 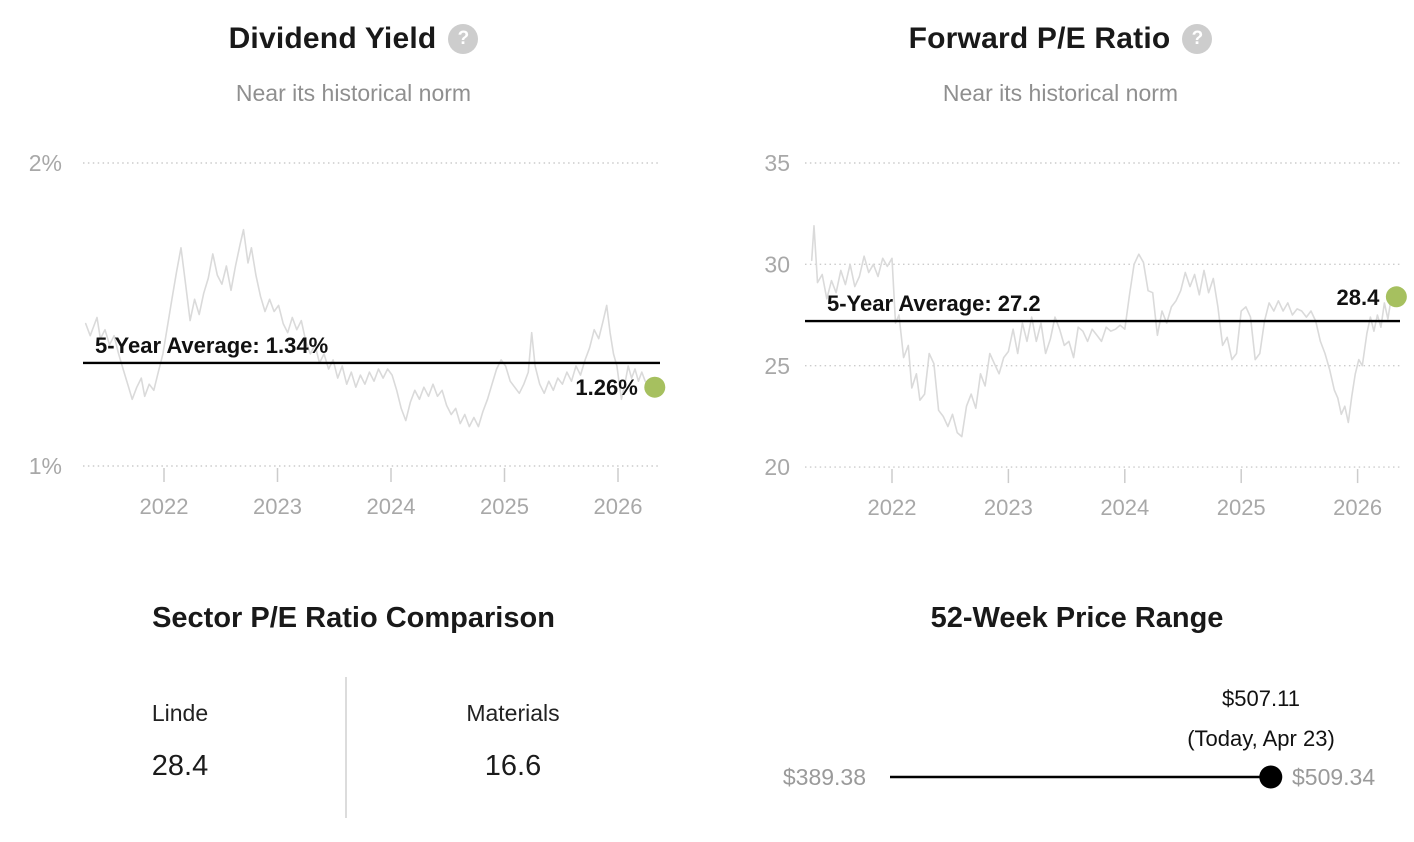 I want to click on price-range-current-value: $507.11, so click(x=1261, y=698).